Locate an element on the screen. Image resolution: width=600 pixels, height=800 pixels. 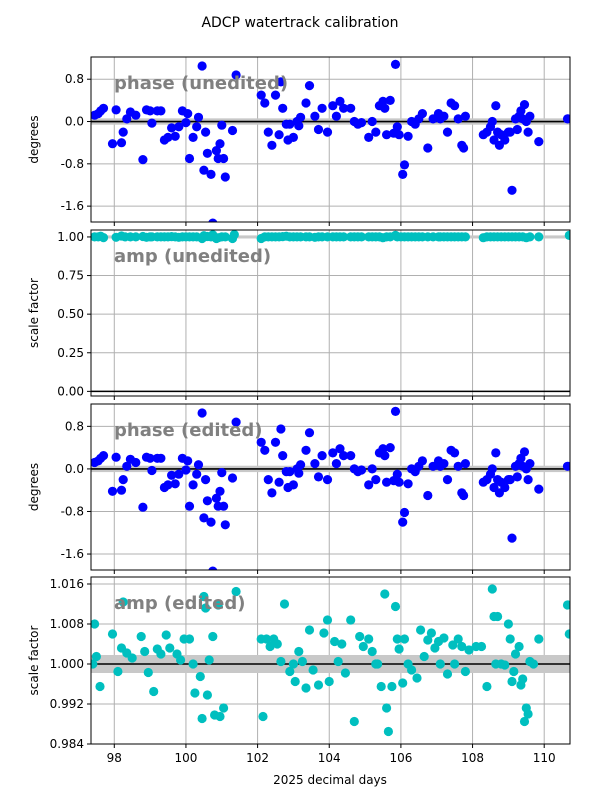
y-tick-label: 1.016 is located at coordinates (67, 584).